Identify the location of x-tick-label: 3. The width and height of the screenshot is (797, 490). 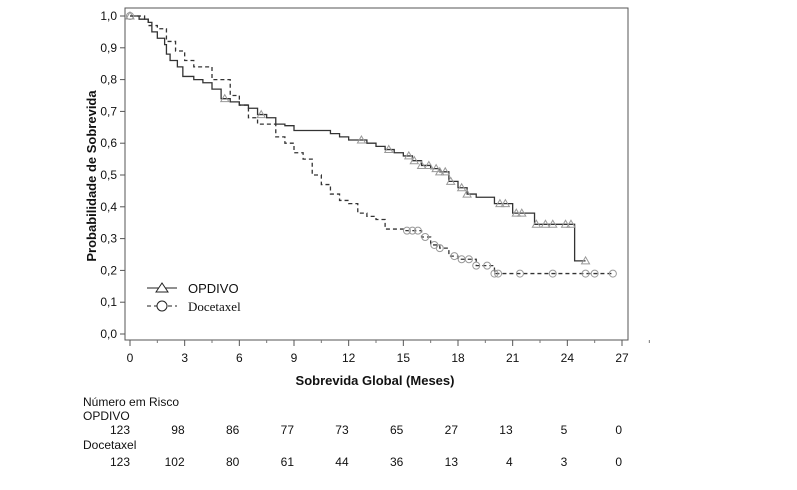
(184, 358).